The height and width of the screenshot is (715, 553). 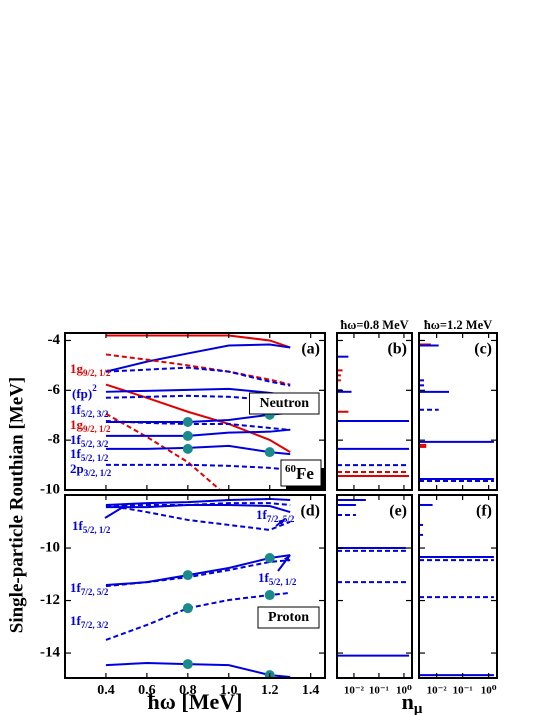 I want to click on label-box, so click(x=288, y=617).